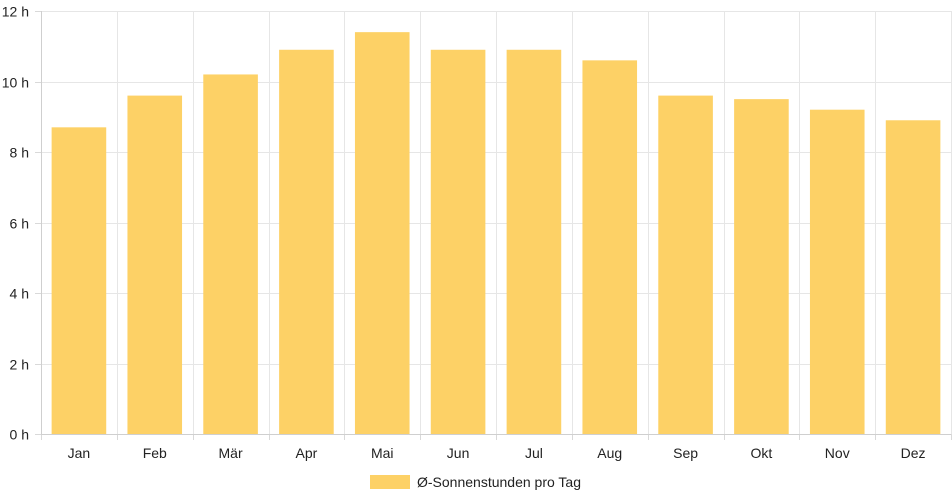 This screenshot has height=500, width=952. Describe the element at coordinates (685, 453) in the screenshot. I see `x-tick-label: Sep` at that location.